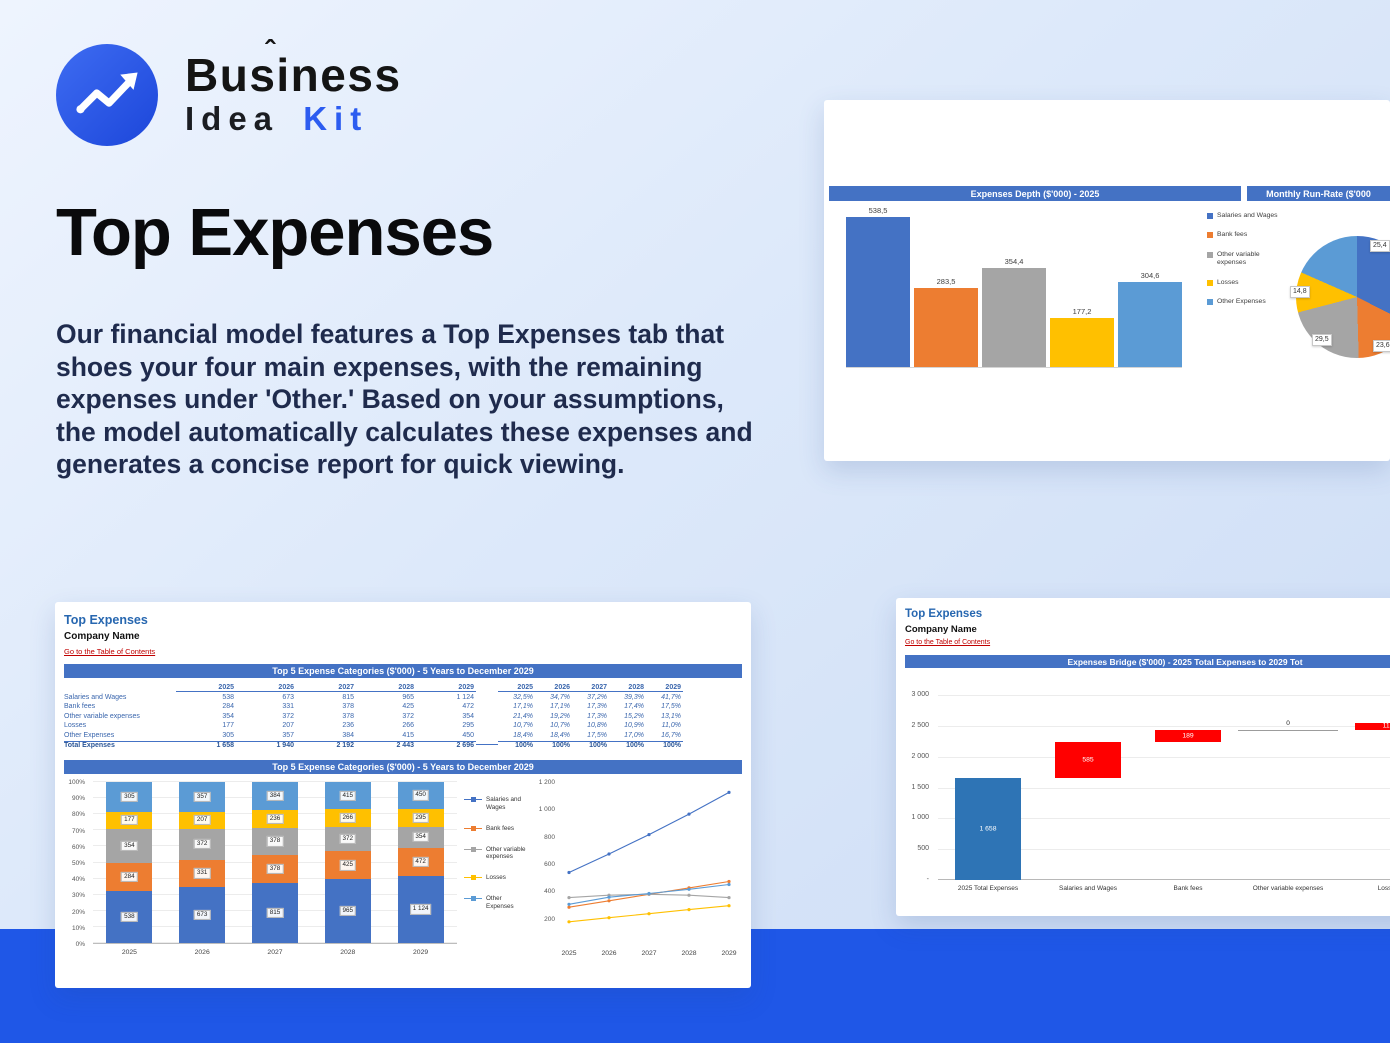 The width and height of the screenshot is (1390, 1043). What do you see at coordinates (1386, 726) in the screenshot?
I see `bar-value-label: 118` at bounding box center [1386, 726].